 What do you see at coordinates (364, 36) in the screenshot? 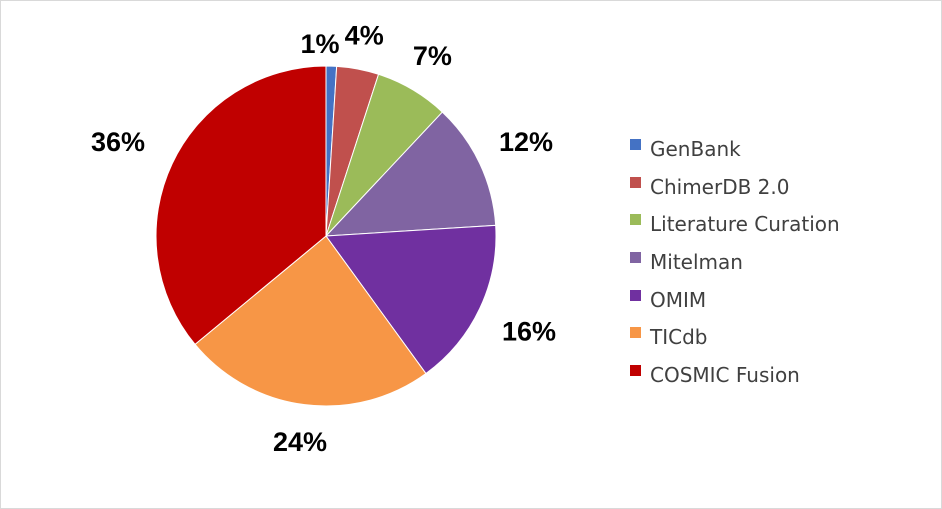
I see `data-label-chimerdb-2-0: 4%` at bounding box center [364, 36].